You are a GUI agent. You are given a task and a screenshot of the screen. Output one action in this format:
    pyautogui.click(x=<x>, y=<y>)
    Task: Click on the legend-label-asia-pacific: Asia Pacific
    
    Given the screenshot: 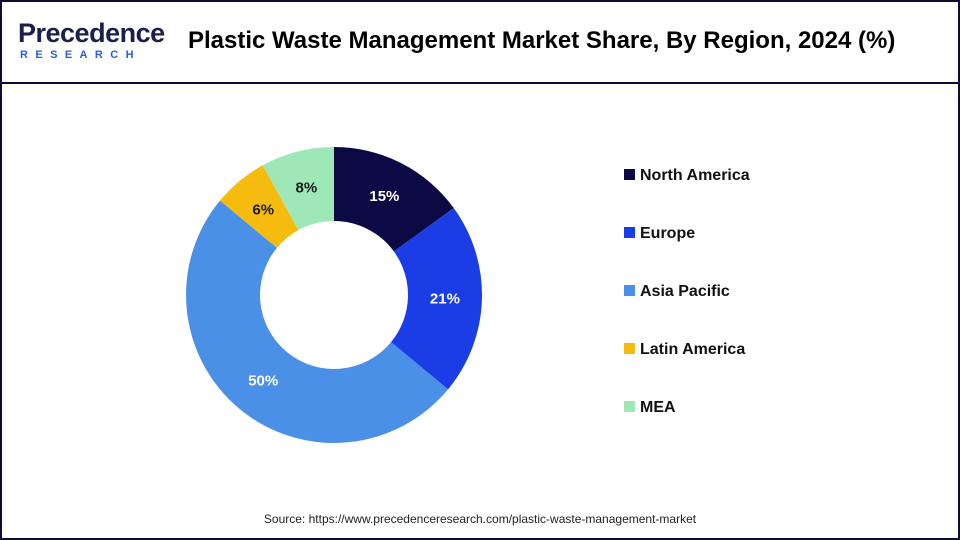 What is the action you would take?
    pyautogui.click(x=685, y=291)
    